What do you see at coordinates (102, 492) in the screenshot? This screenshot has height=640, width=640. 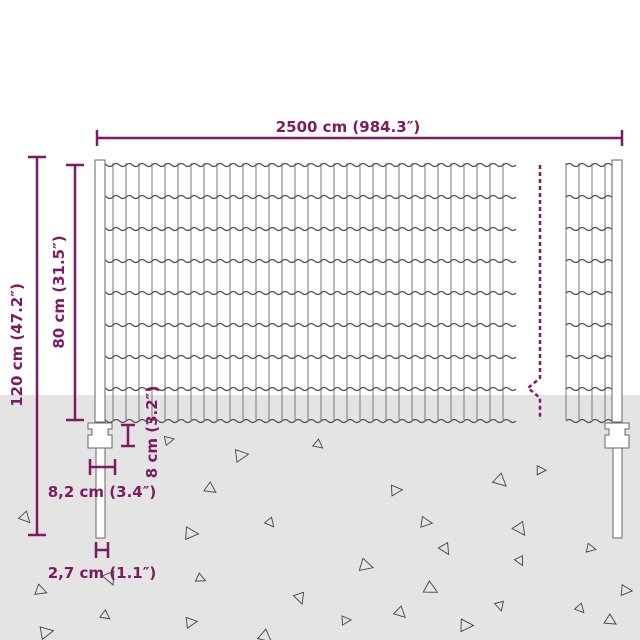 I see `plate-width-label: 8,2 cm (3.4″)` at bounding box center [102, 492].